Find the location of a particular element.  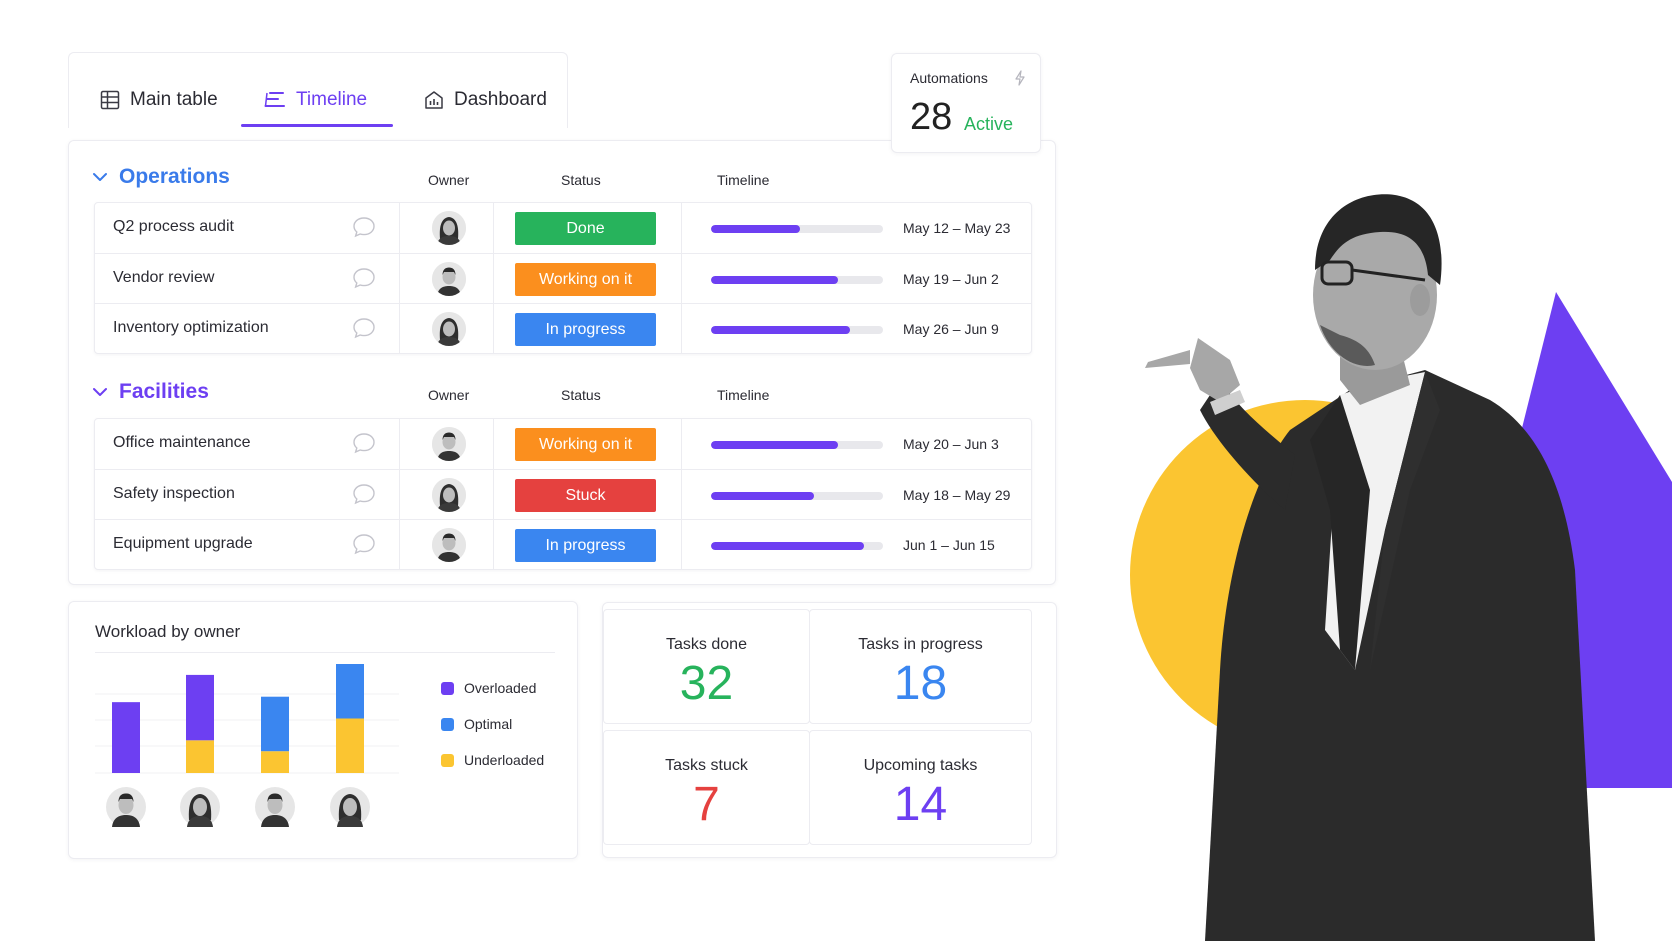

timeline-dates: May 12 – May 23 is located at coordinates (957, 228).